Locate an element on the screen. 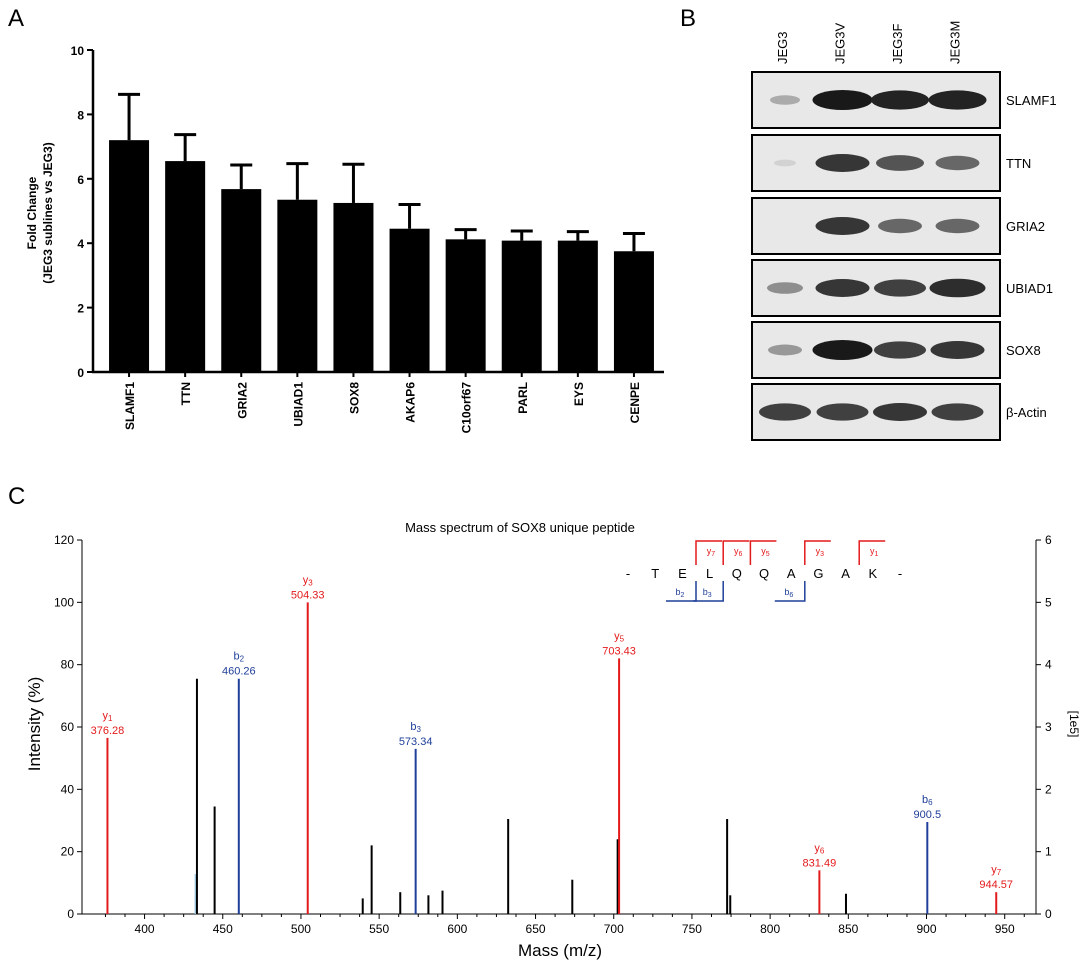 The width and height of the screenshot is (1084, 966). chart-c-peak-ion-label: y1 is located at coordinates (107, 716).